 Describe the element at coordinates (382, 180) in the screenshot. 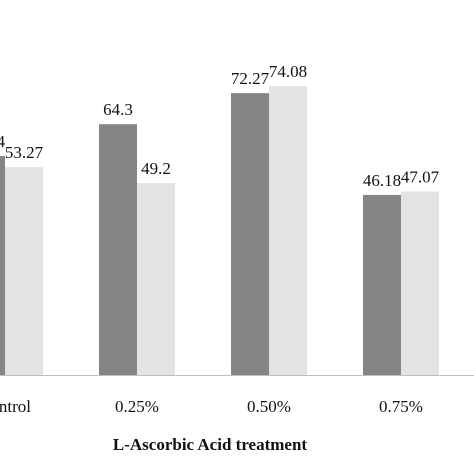

I see `data-label-3-series-0: 46.18` at that location.